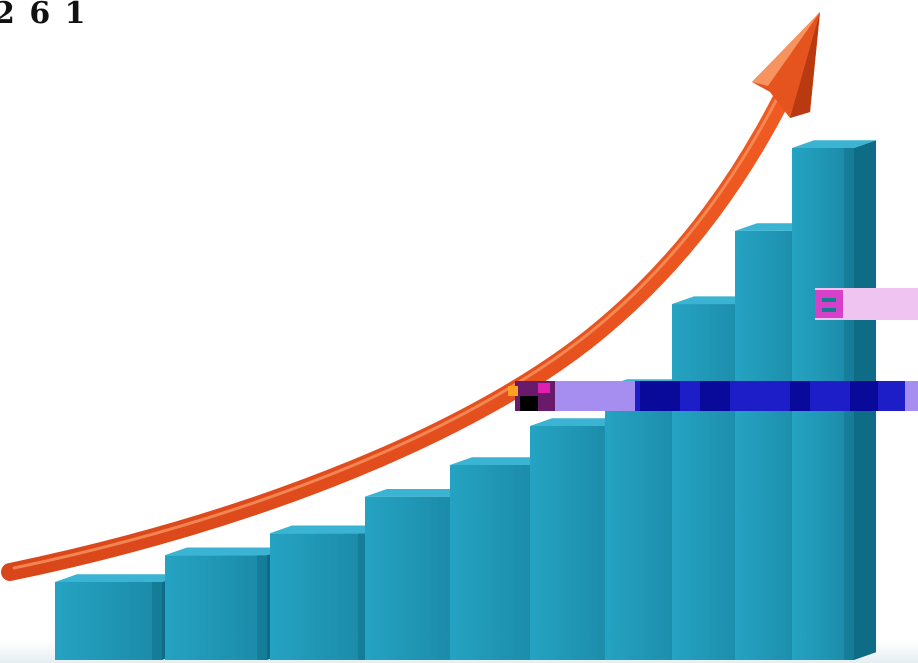 The height and width of the screenshot is (663, 918). I want to click on overlay-numbers: 2 6 1, so click(44, 15).